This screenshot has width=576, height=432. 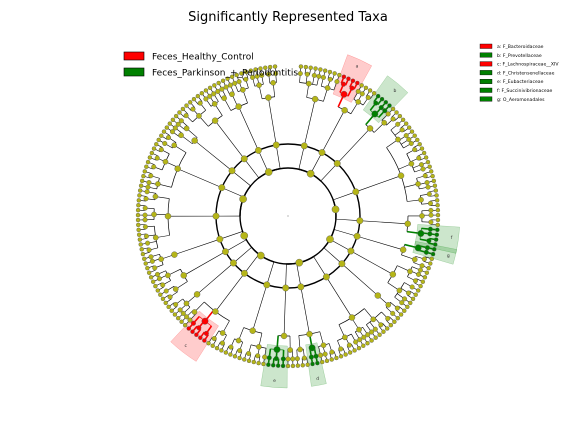 What do you see at coordinates (397, 174) in the screenshot?
I see `tree-arc` at bounding box center [397, 174].